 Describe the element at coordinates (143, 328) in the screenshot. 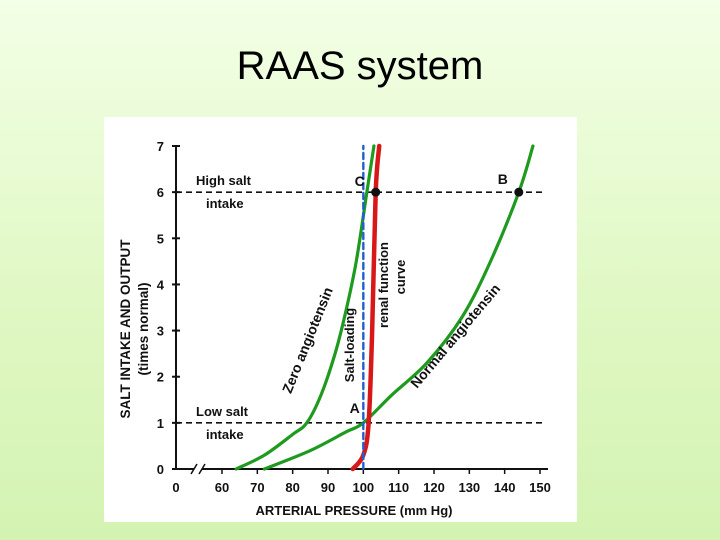

I see `y-axis-sublabel: (times normal)` at that location.